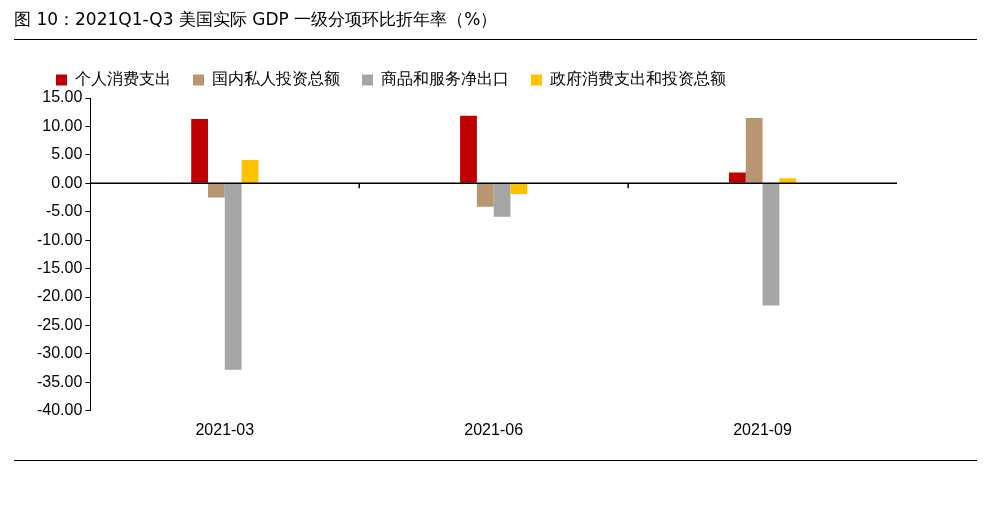 This screenshot has height=531, width=1002. What do you see at coordinates (59, 353) in the screenshot?
I see `y-tick-label: -30.00` at bounding box center [59, 353].